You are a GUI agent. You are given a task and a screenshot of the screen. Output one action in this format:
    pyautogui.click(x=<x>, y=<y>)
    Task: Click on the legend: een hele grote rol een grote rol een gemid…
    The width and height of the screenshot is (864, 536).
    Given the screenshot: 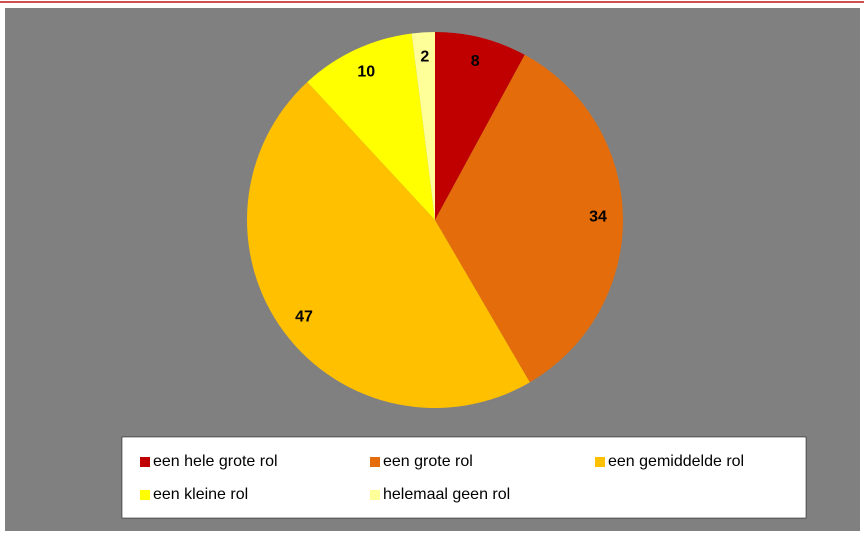 What is the action you would take?
    pyautogui.click(x=442, y=478)
    